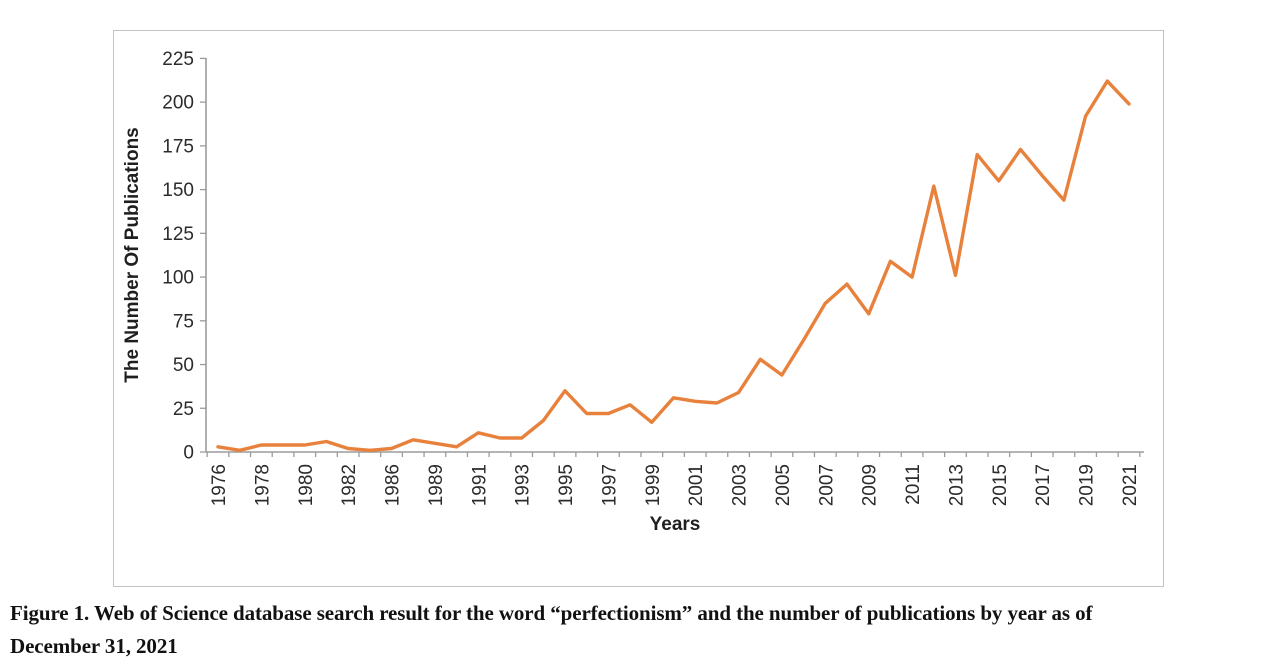  Describe the element at coordinates (1087, 485) in the screenshot. I see `x-tick-label: 2019` at that location.